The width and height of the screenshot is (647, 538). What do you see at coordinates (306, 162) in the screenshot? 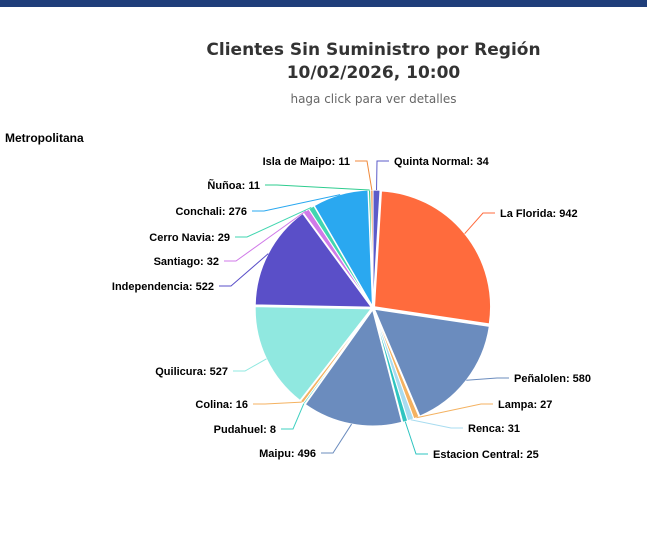
I see `data-label-isla-de-maipo: Isla de Maipo: 11` at bounding box center [306, 162].